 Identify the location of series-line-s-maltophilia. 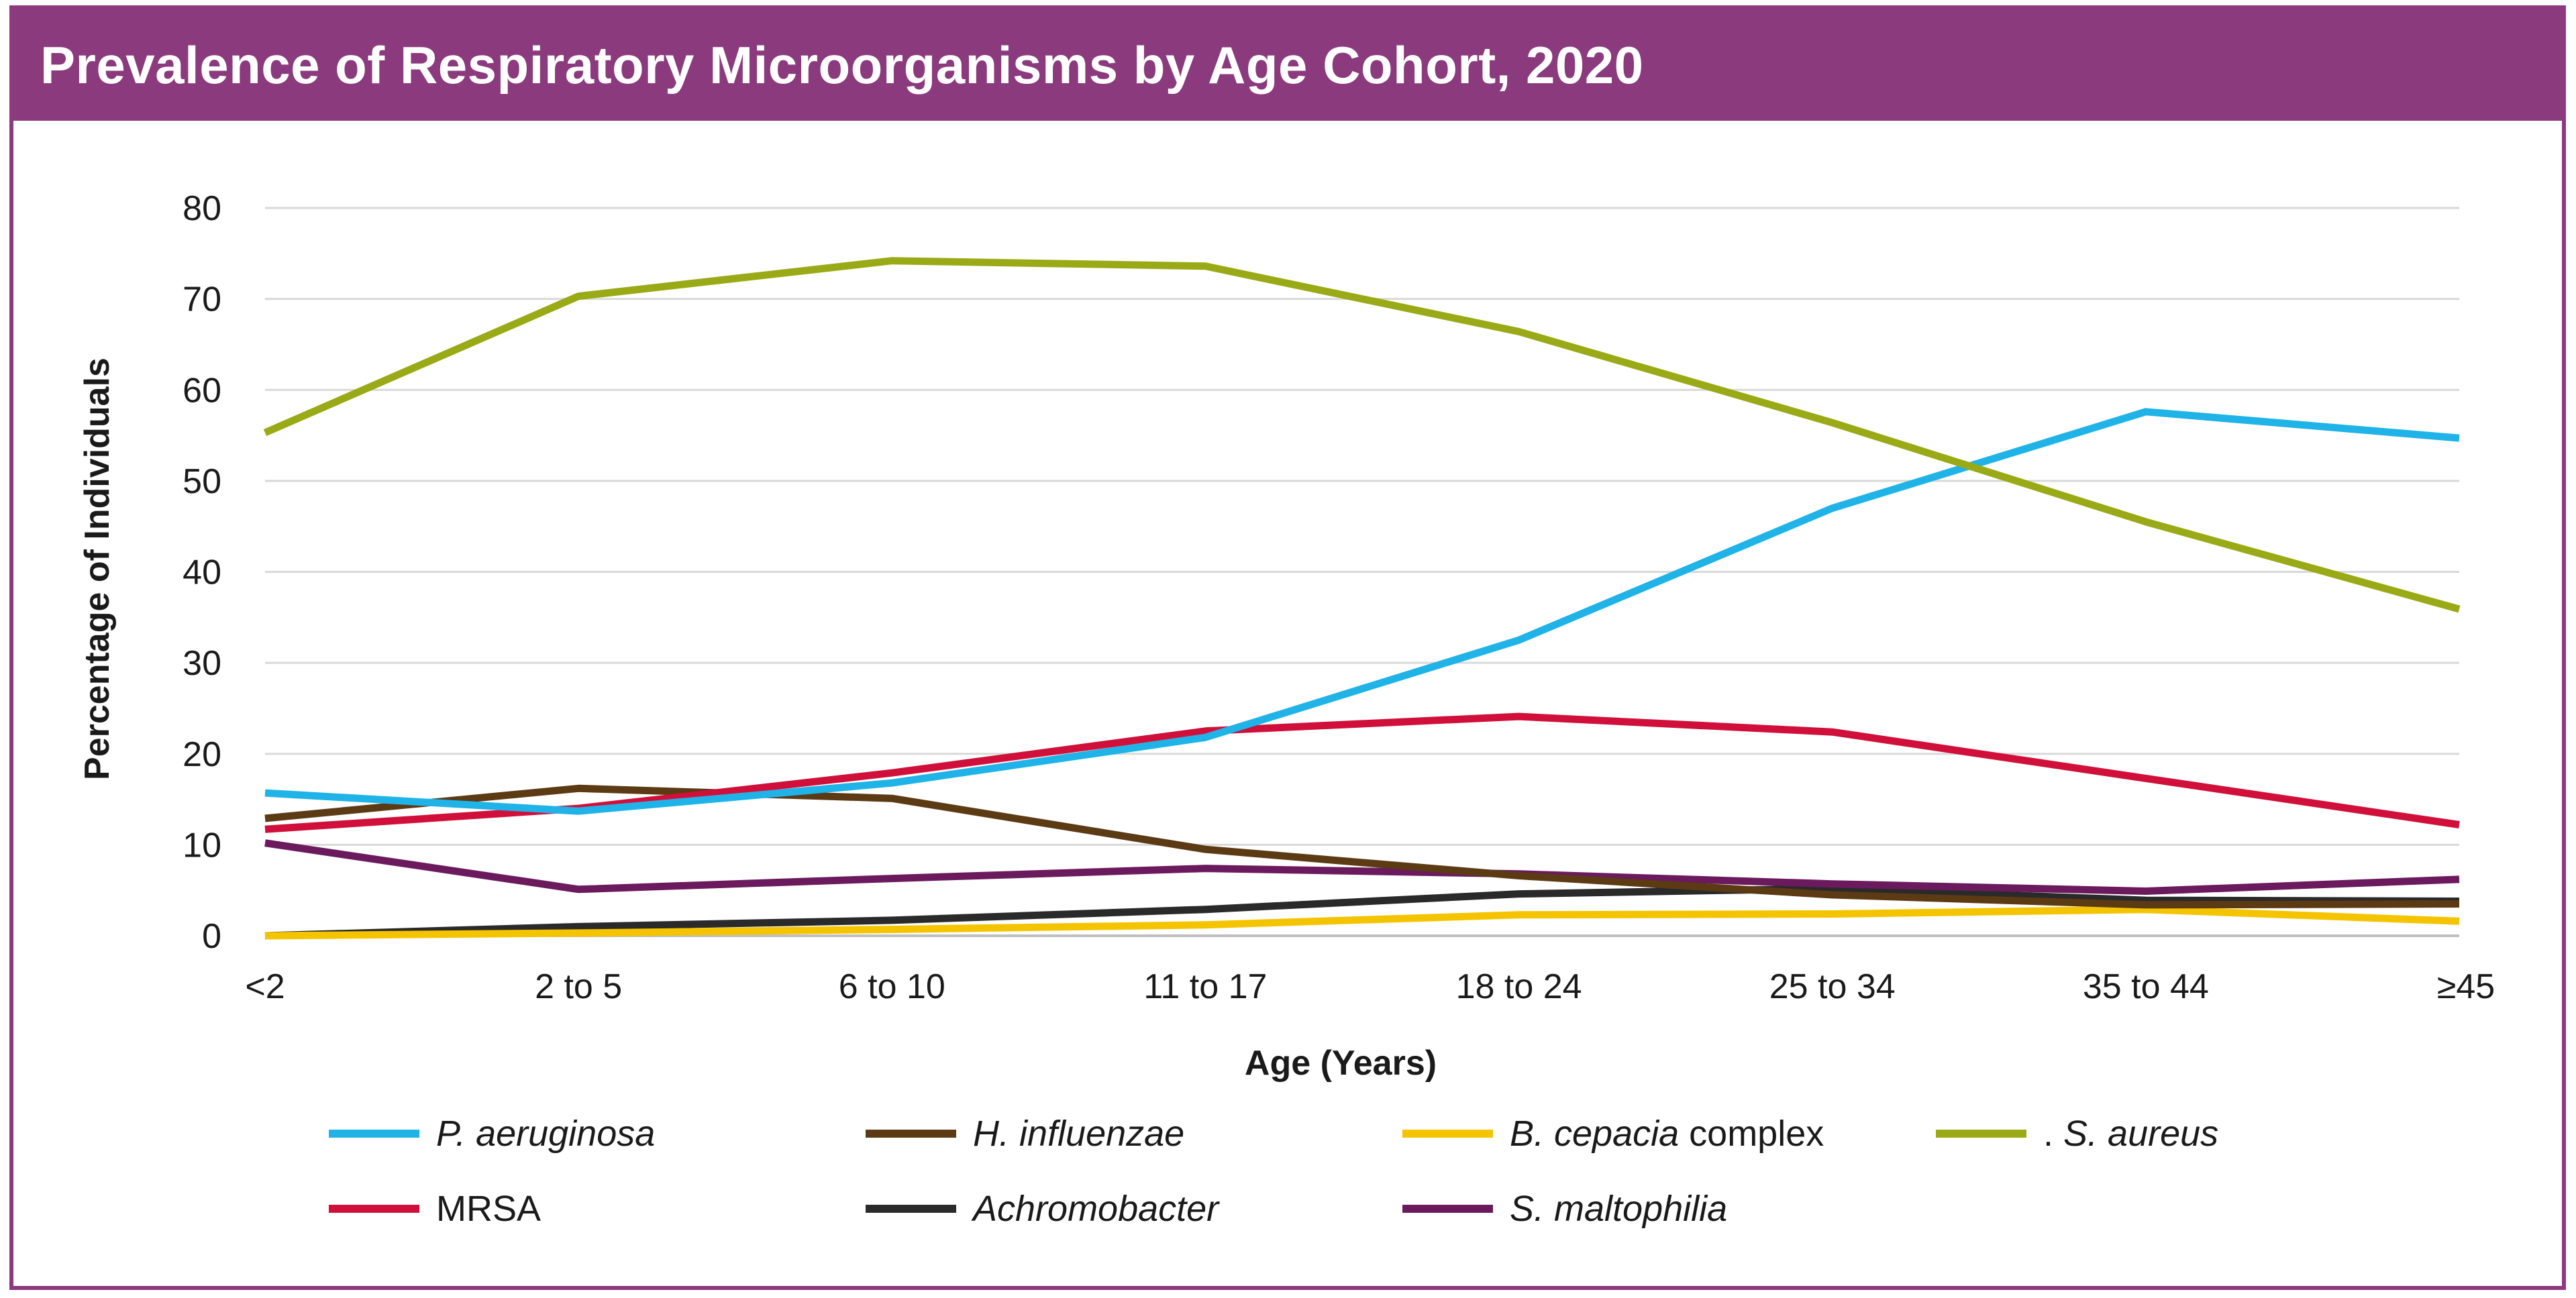
(1362, 867).